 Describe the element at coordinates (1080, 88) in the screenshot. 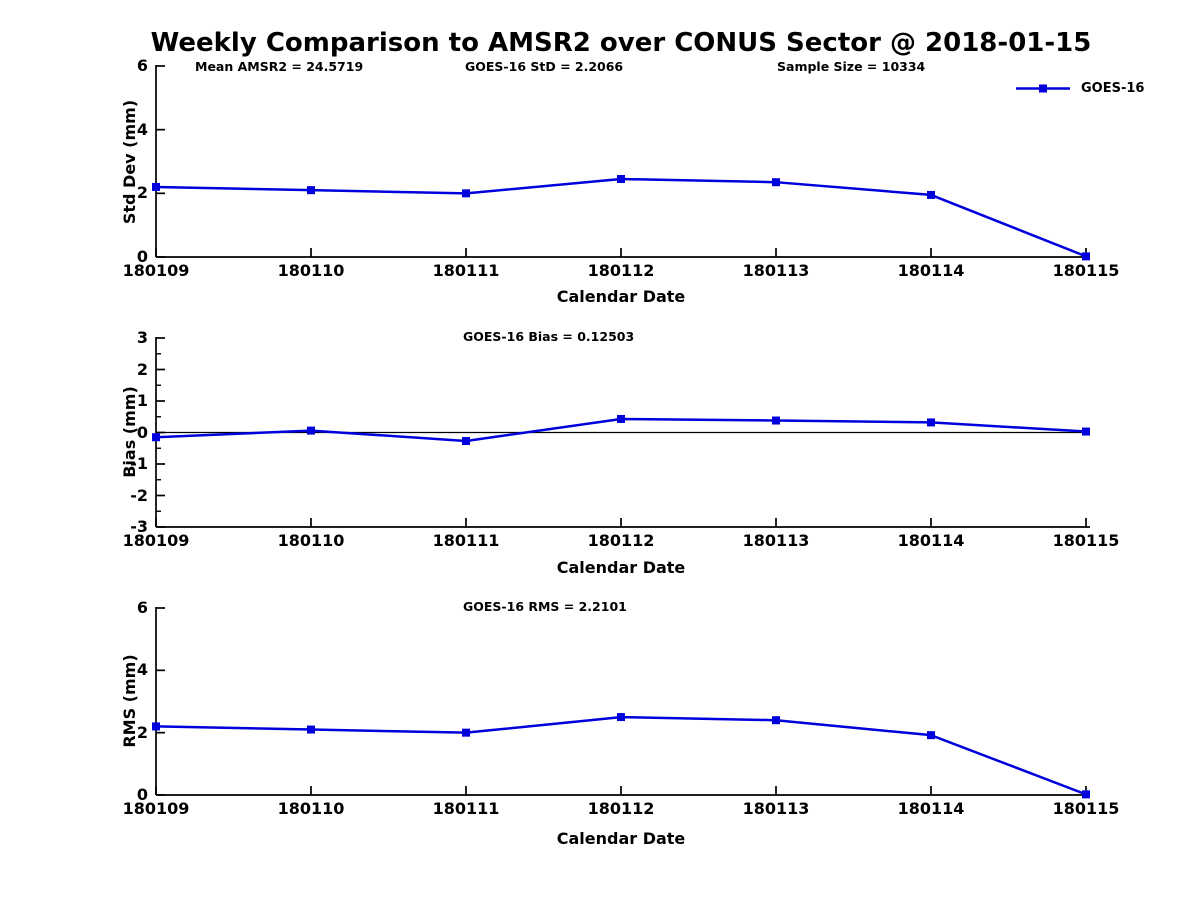

I see `legend: GOES-16` at that location.